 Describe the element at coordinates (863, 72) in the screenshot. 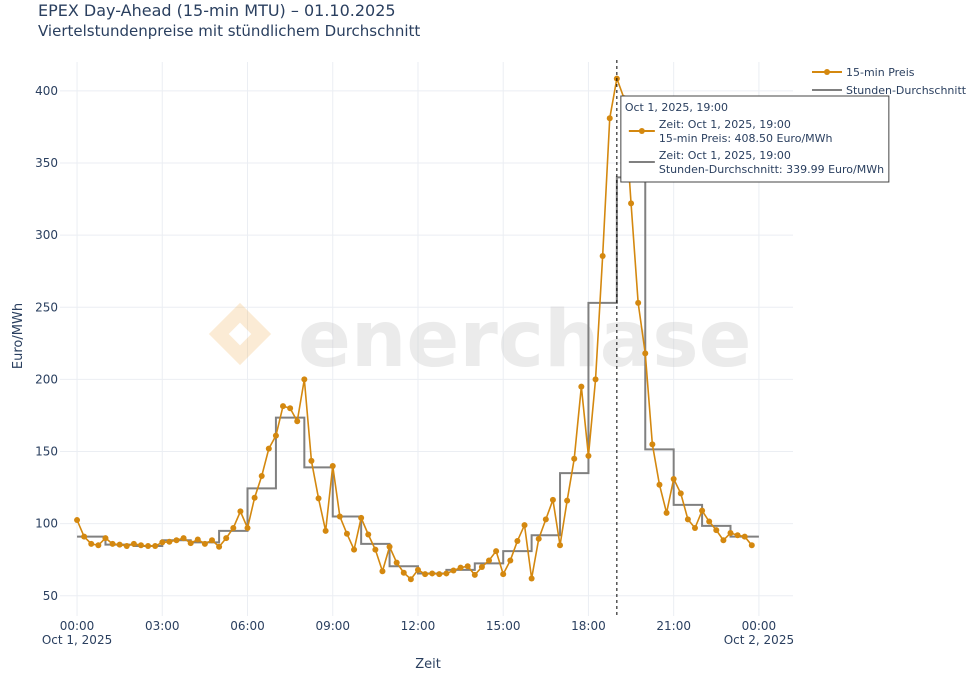

I see `legend-item: 15-min Preis` at that location.